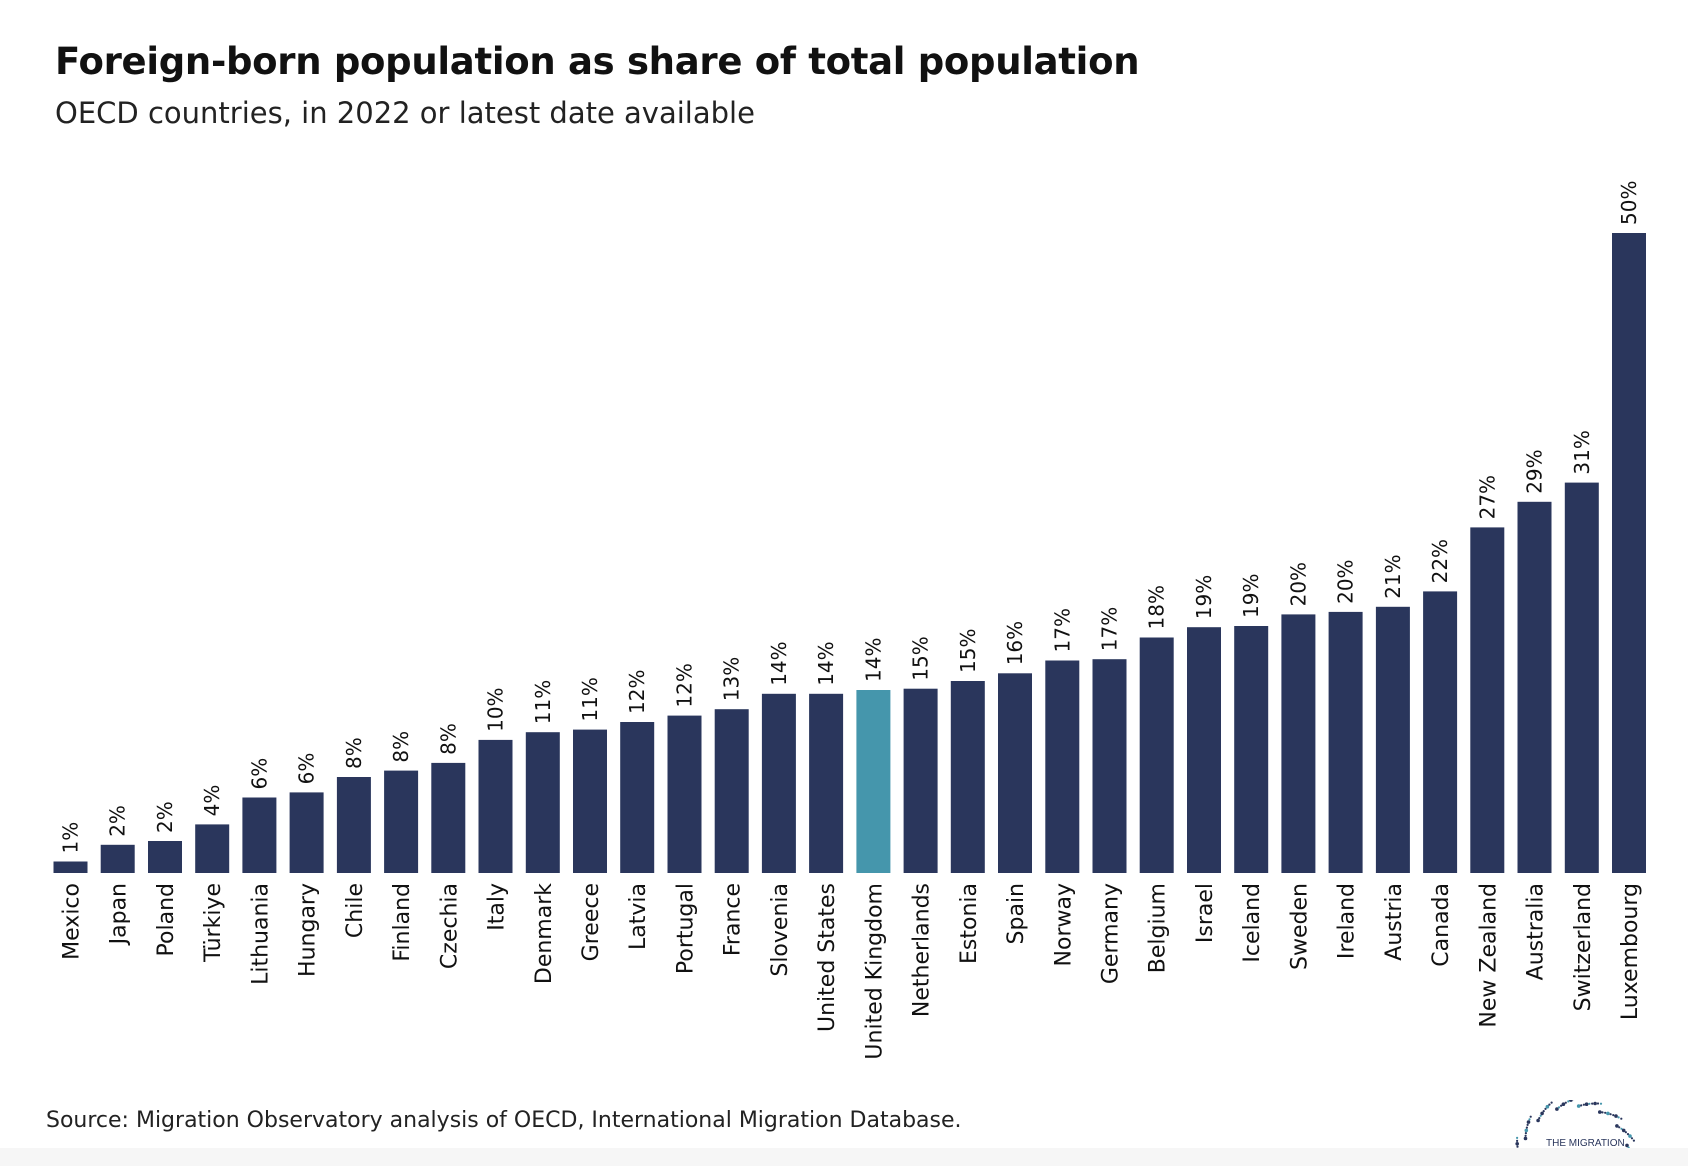 The height and width of the screenshot is (1166, 1688). I want to click on bar-poland, so click(165, 857).